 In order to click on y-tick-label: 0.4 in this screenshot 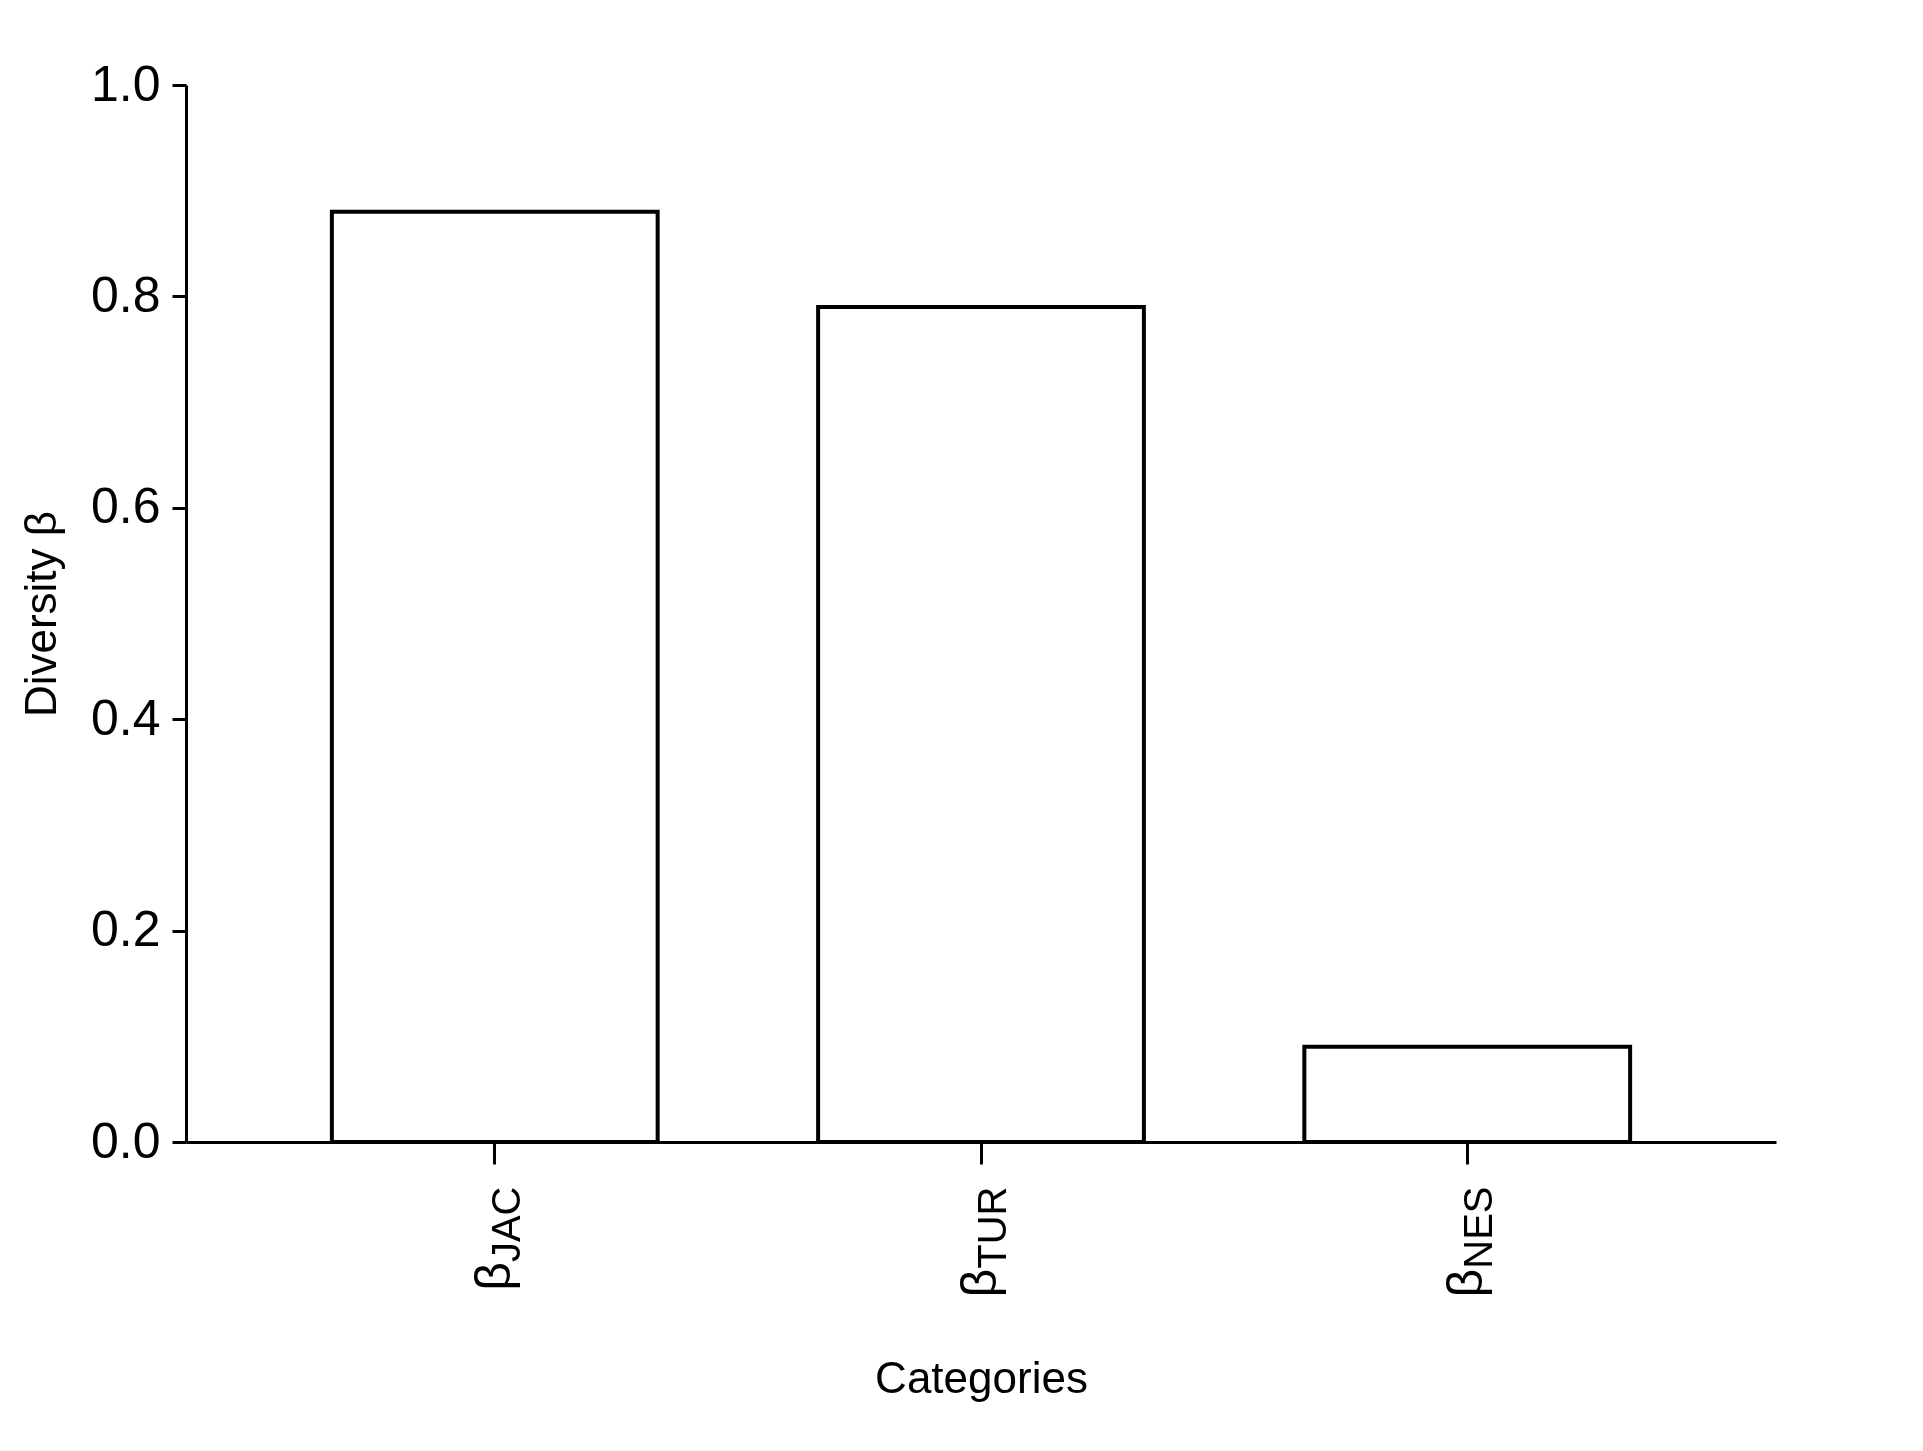, I will do `click(125, 717)`.